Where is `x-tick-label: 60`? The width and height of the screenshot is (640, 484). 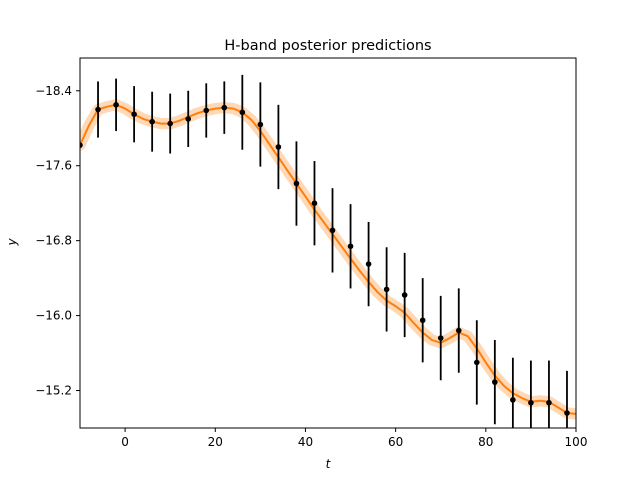
x-tick-label: 60 is located at coordinates (395, 442).